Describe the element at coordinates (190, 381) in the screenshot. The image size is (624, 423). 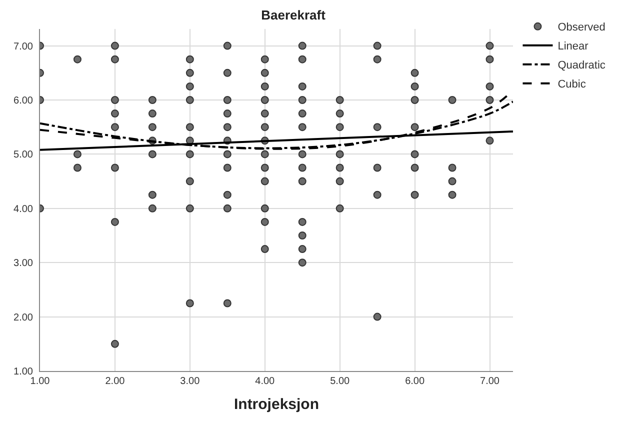
I see `x-tick-label: 3.00` at that location.